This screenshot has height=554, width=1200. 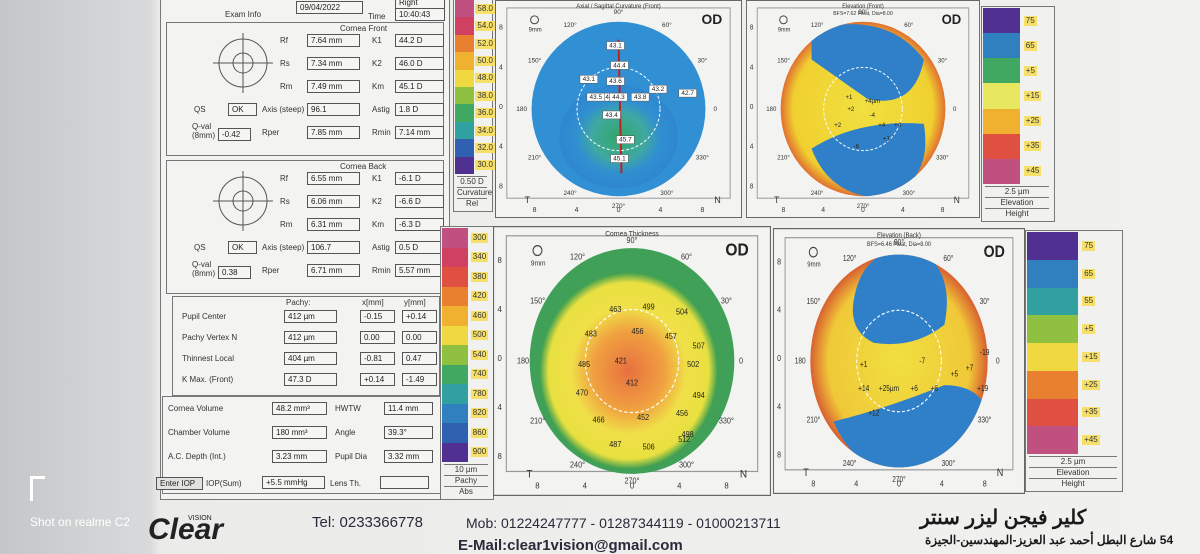 What do you see at coordinates (333, 132) in the screenshot?
I see `field-value: 7.85 mm` at bounding box center [333, 132].